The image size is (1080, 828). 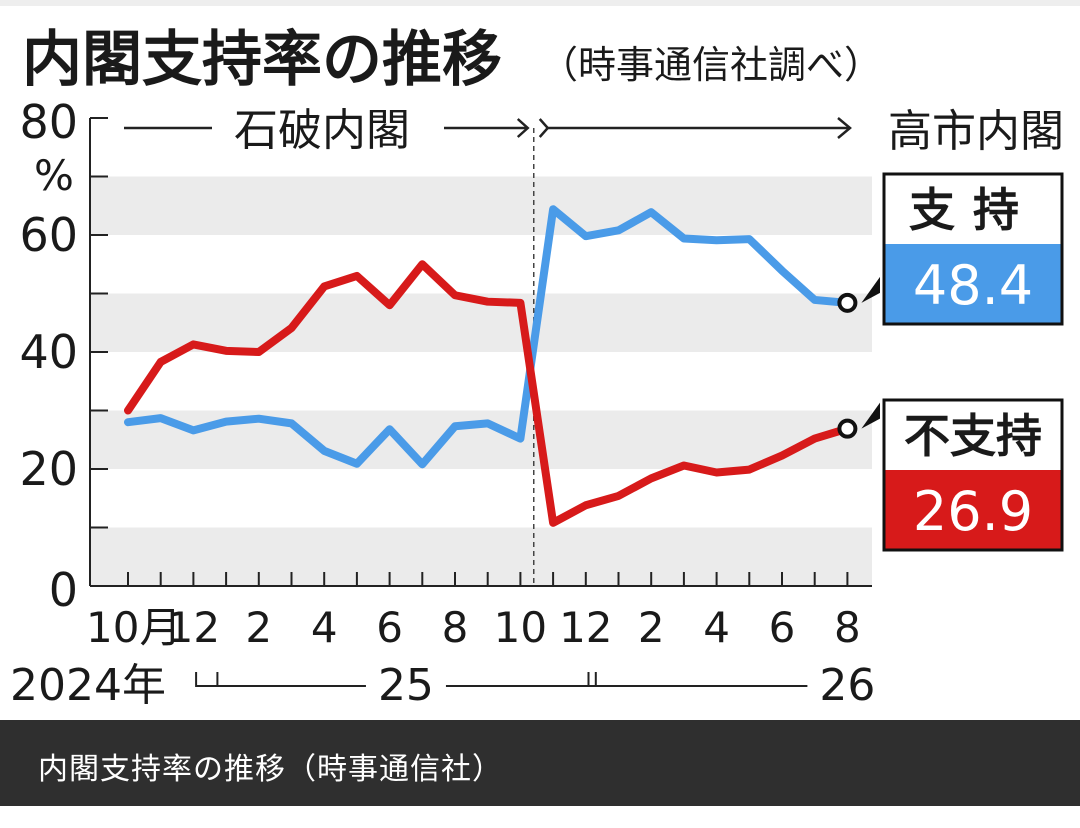 I want to click on x-tick-label: 10月, so click(x=133, y=627).